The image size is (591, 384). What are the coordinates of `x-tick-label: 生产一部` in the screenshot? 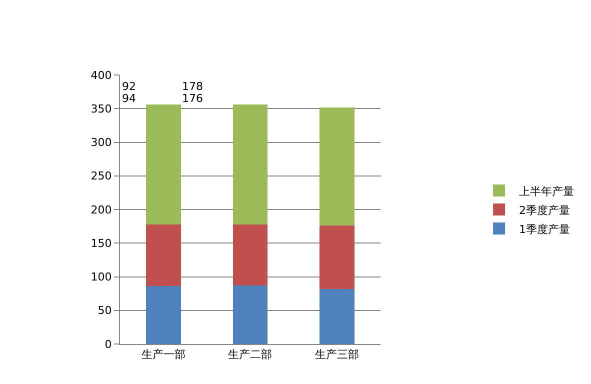 It's located at (163, 355).